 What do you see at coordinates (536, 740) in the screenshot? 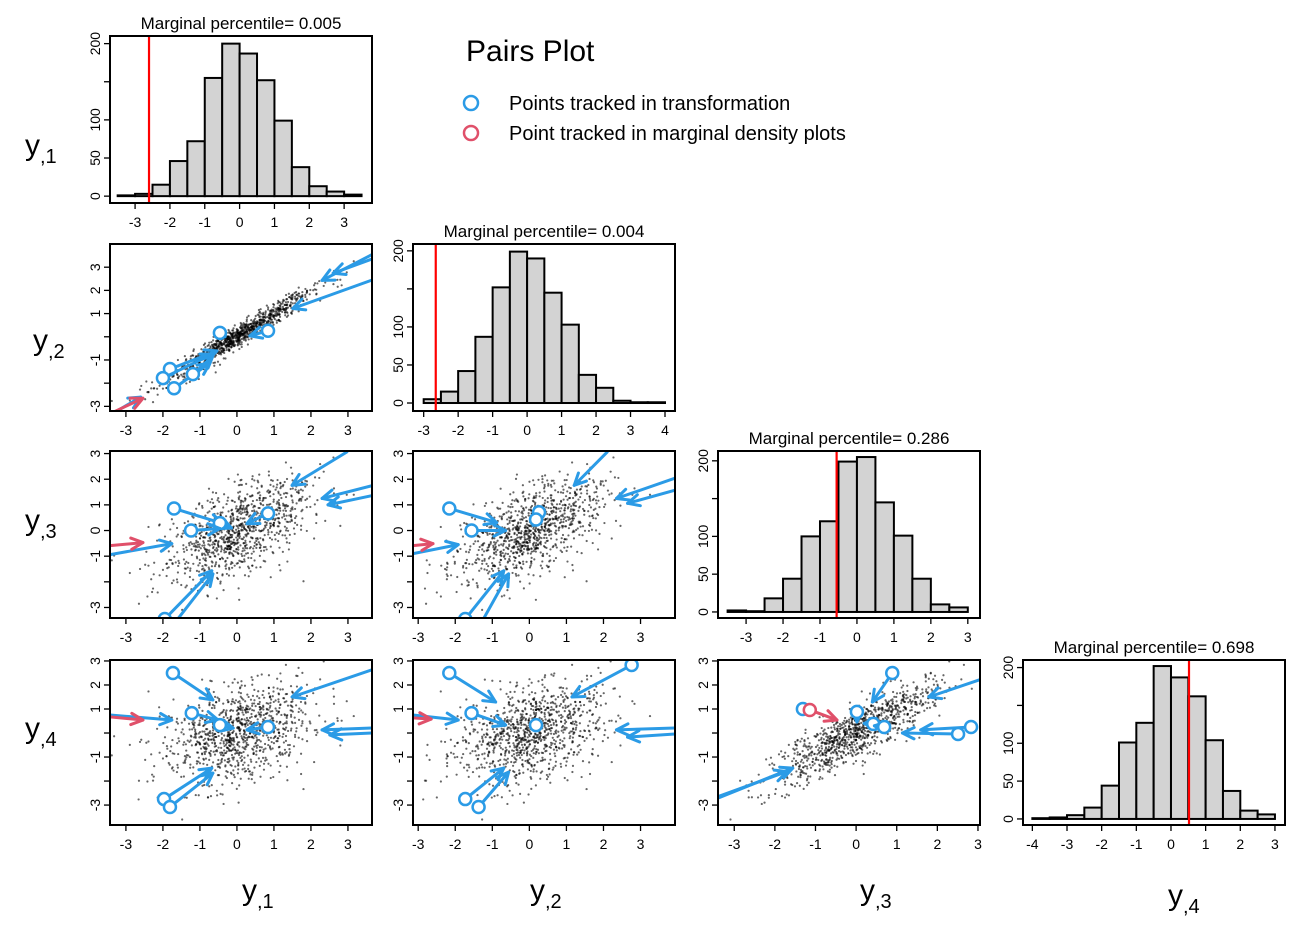
I see `scatter-points` at bounding box center [536, 740].